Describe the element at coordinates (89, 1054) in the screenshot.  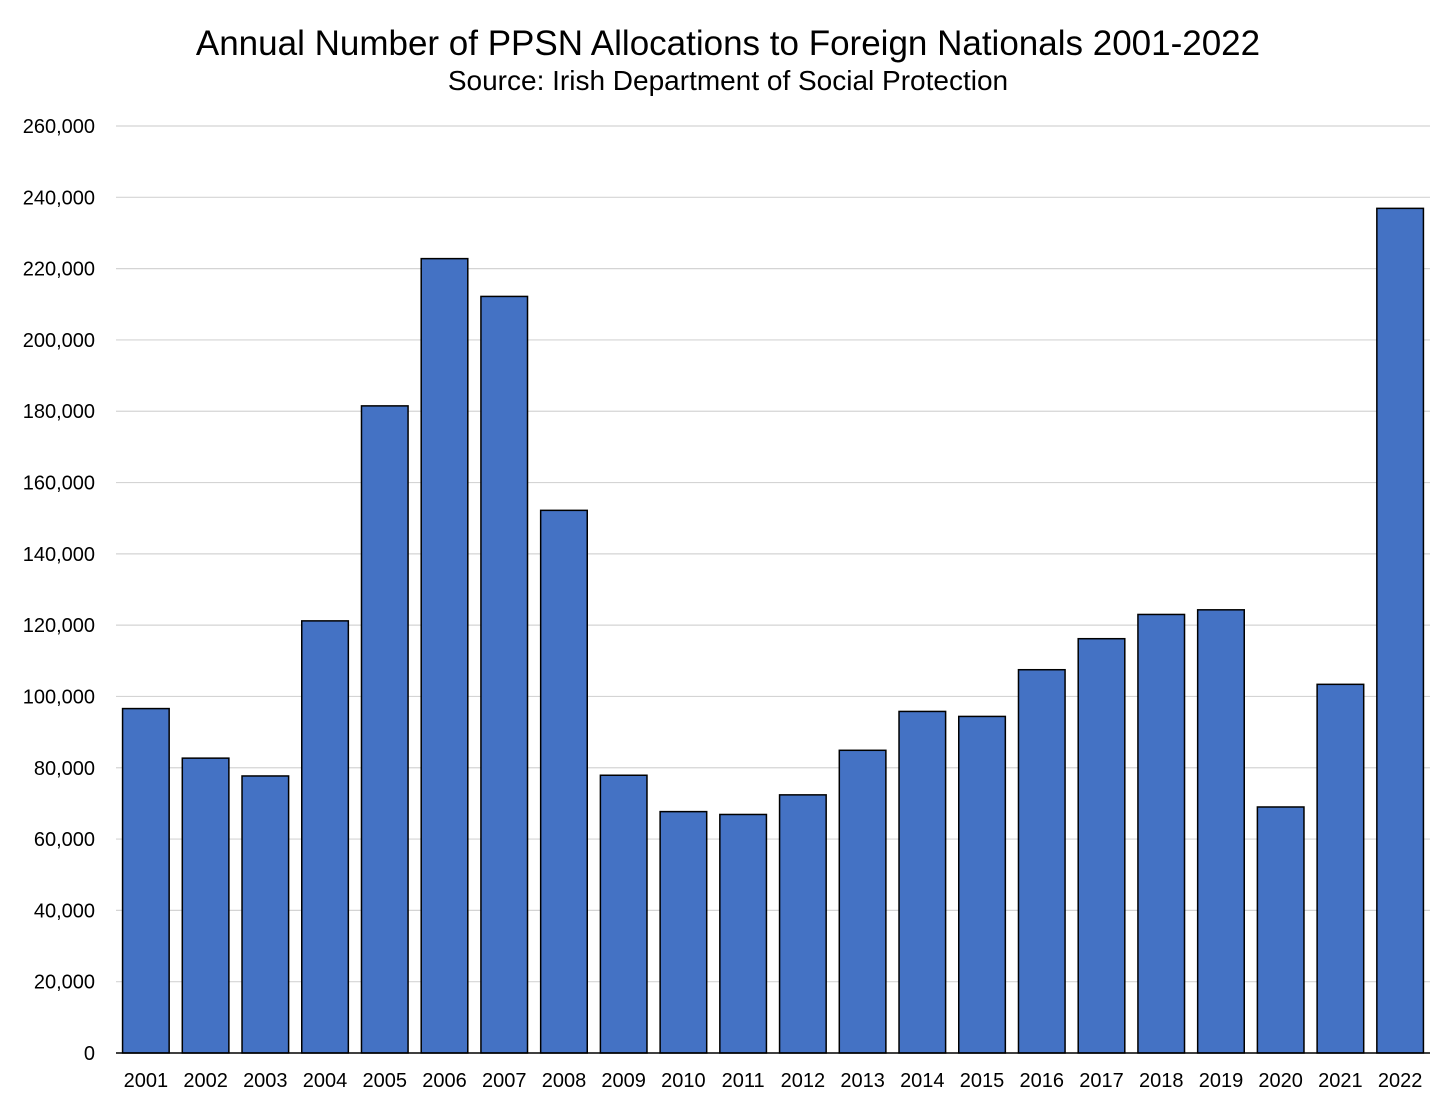
I see `y-tick-label: 0` at that location.